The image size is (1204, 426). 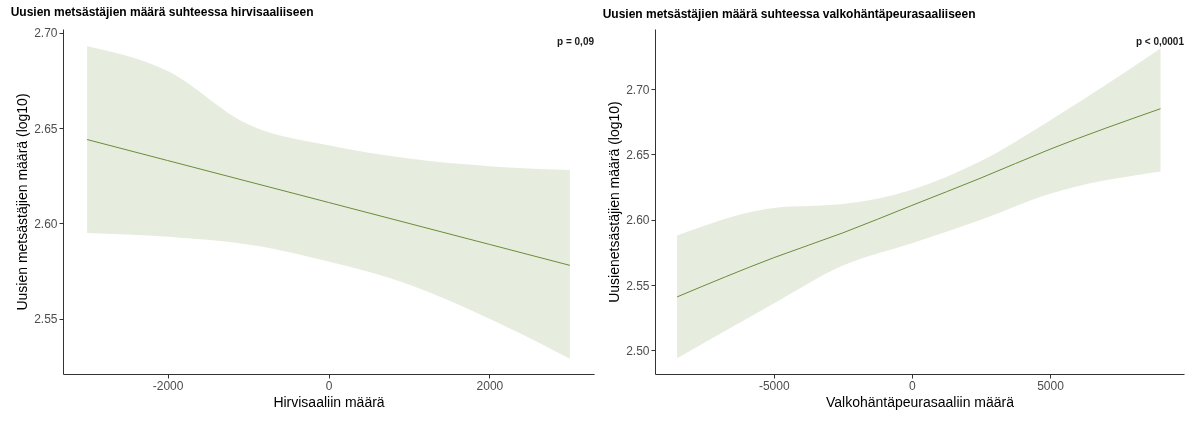 I want to click on x-tick-label: -5000, so click(x=774, y=385).